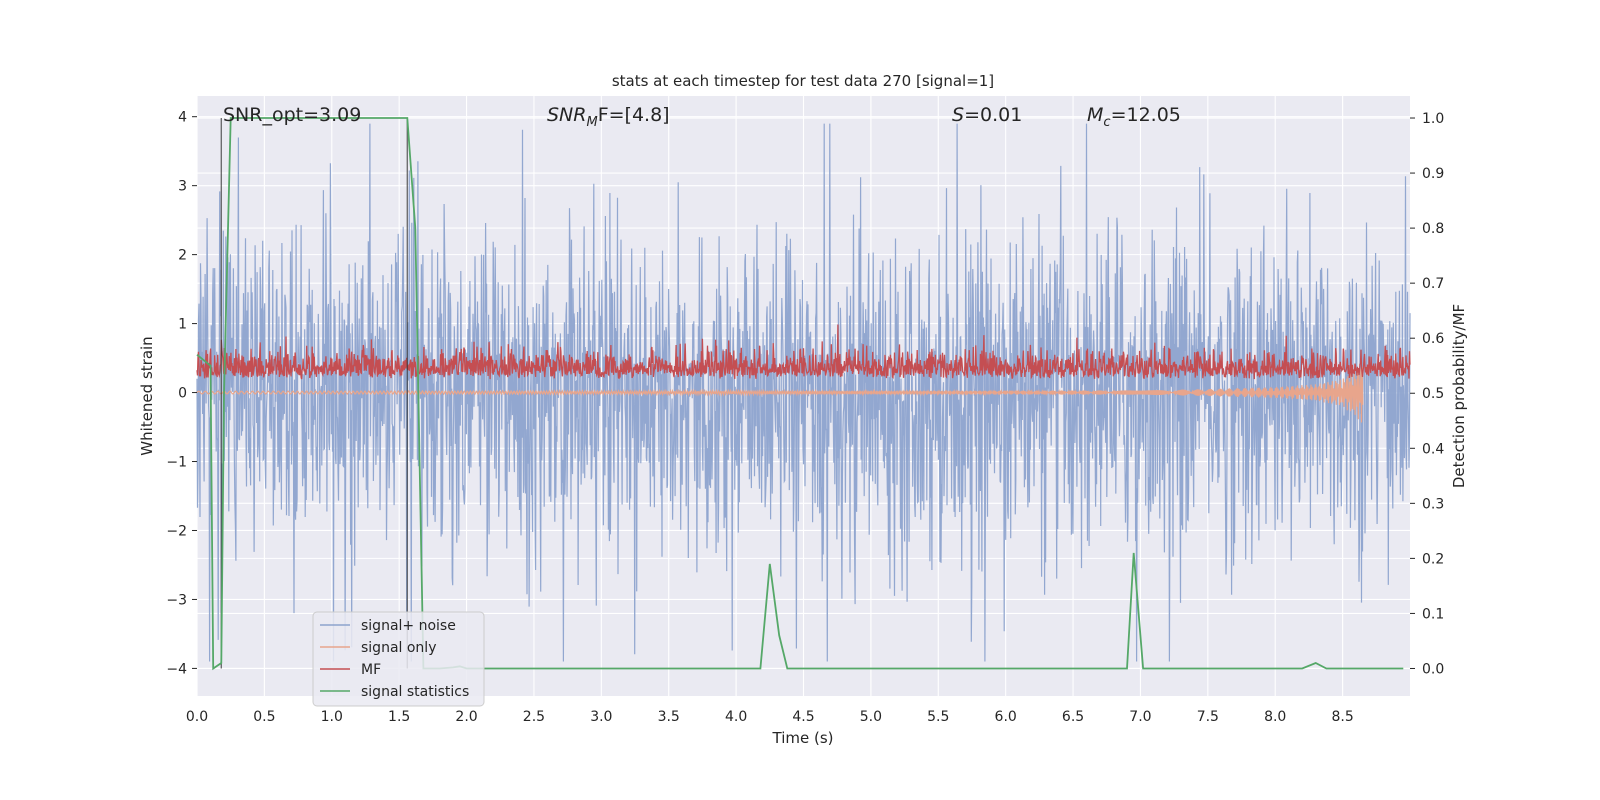 The image size is (1600, 800). Describe the element at coordinates (398, 648) in the screenshot. I see `legend-label-signal-only: signal only` at that location.